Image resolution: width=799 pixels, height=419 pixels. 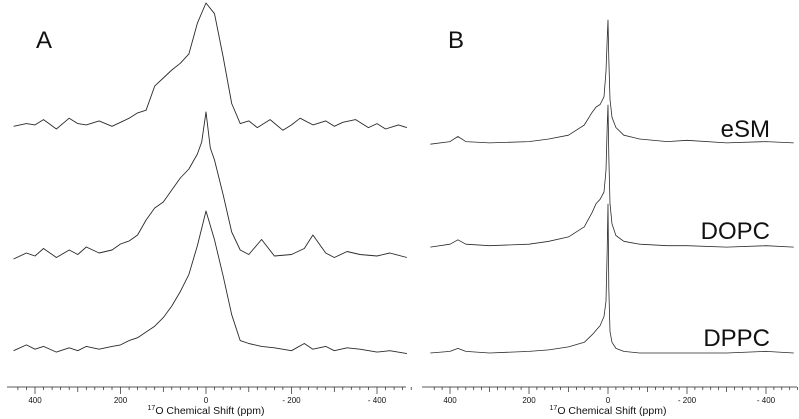 What do you see at coordinates (745, 129) in the screenshot?
I see `sample-label-esm: eSM` at bounding box center [745, 129].